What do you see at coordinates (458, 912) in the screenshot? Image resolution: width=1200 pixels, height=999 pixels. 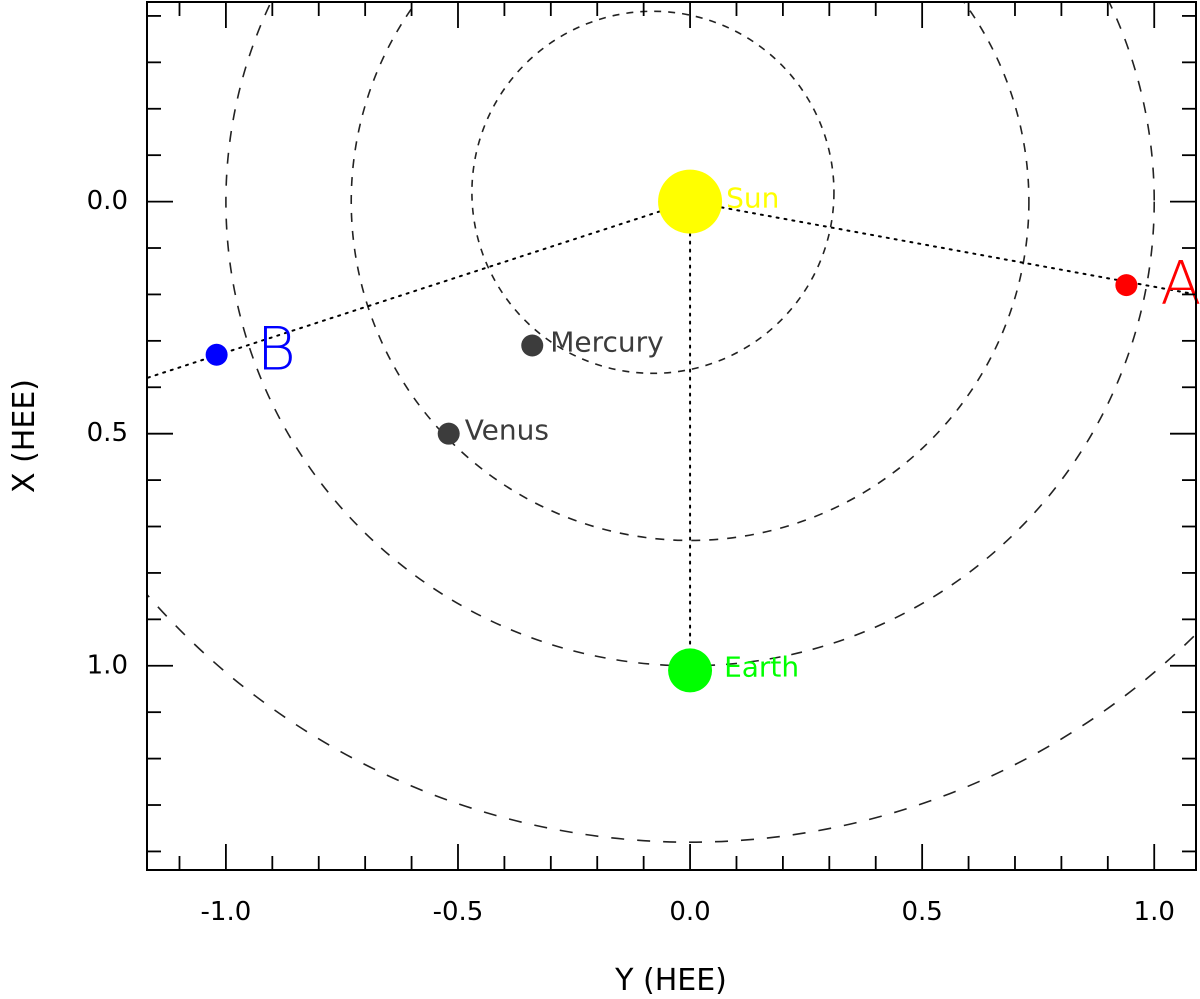 I see `x-tick-label: -0.5` at bounding box center [458, 912].